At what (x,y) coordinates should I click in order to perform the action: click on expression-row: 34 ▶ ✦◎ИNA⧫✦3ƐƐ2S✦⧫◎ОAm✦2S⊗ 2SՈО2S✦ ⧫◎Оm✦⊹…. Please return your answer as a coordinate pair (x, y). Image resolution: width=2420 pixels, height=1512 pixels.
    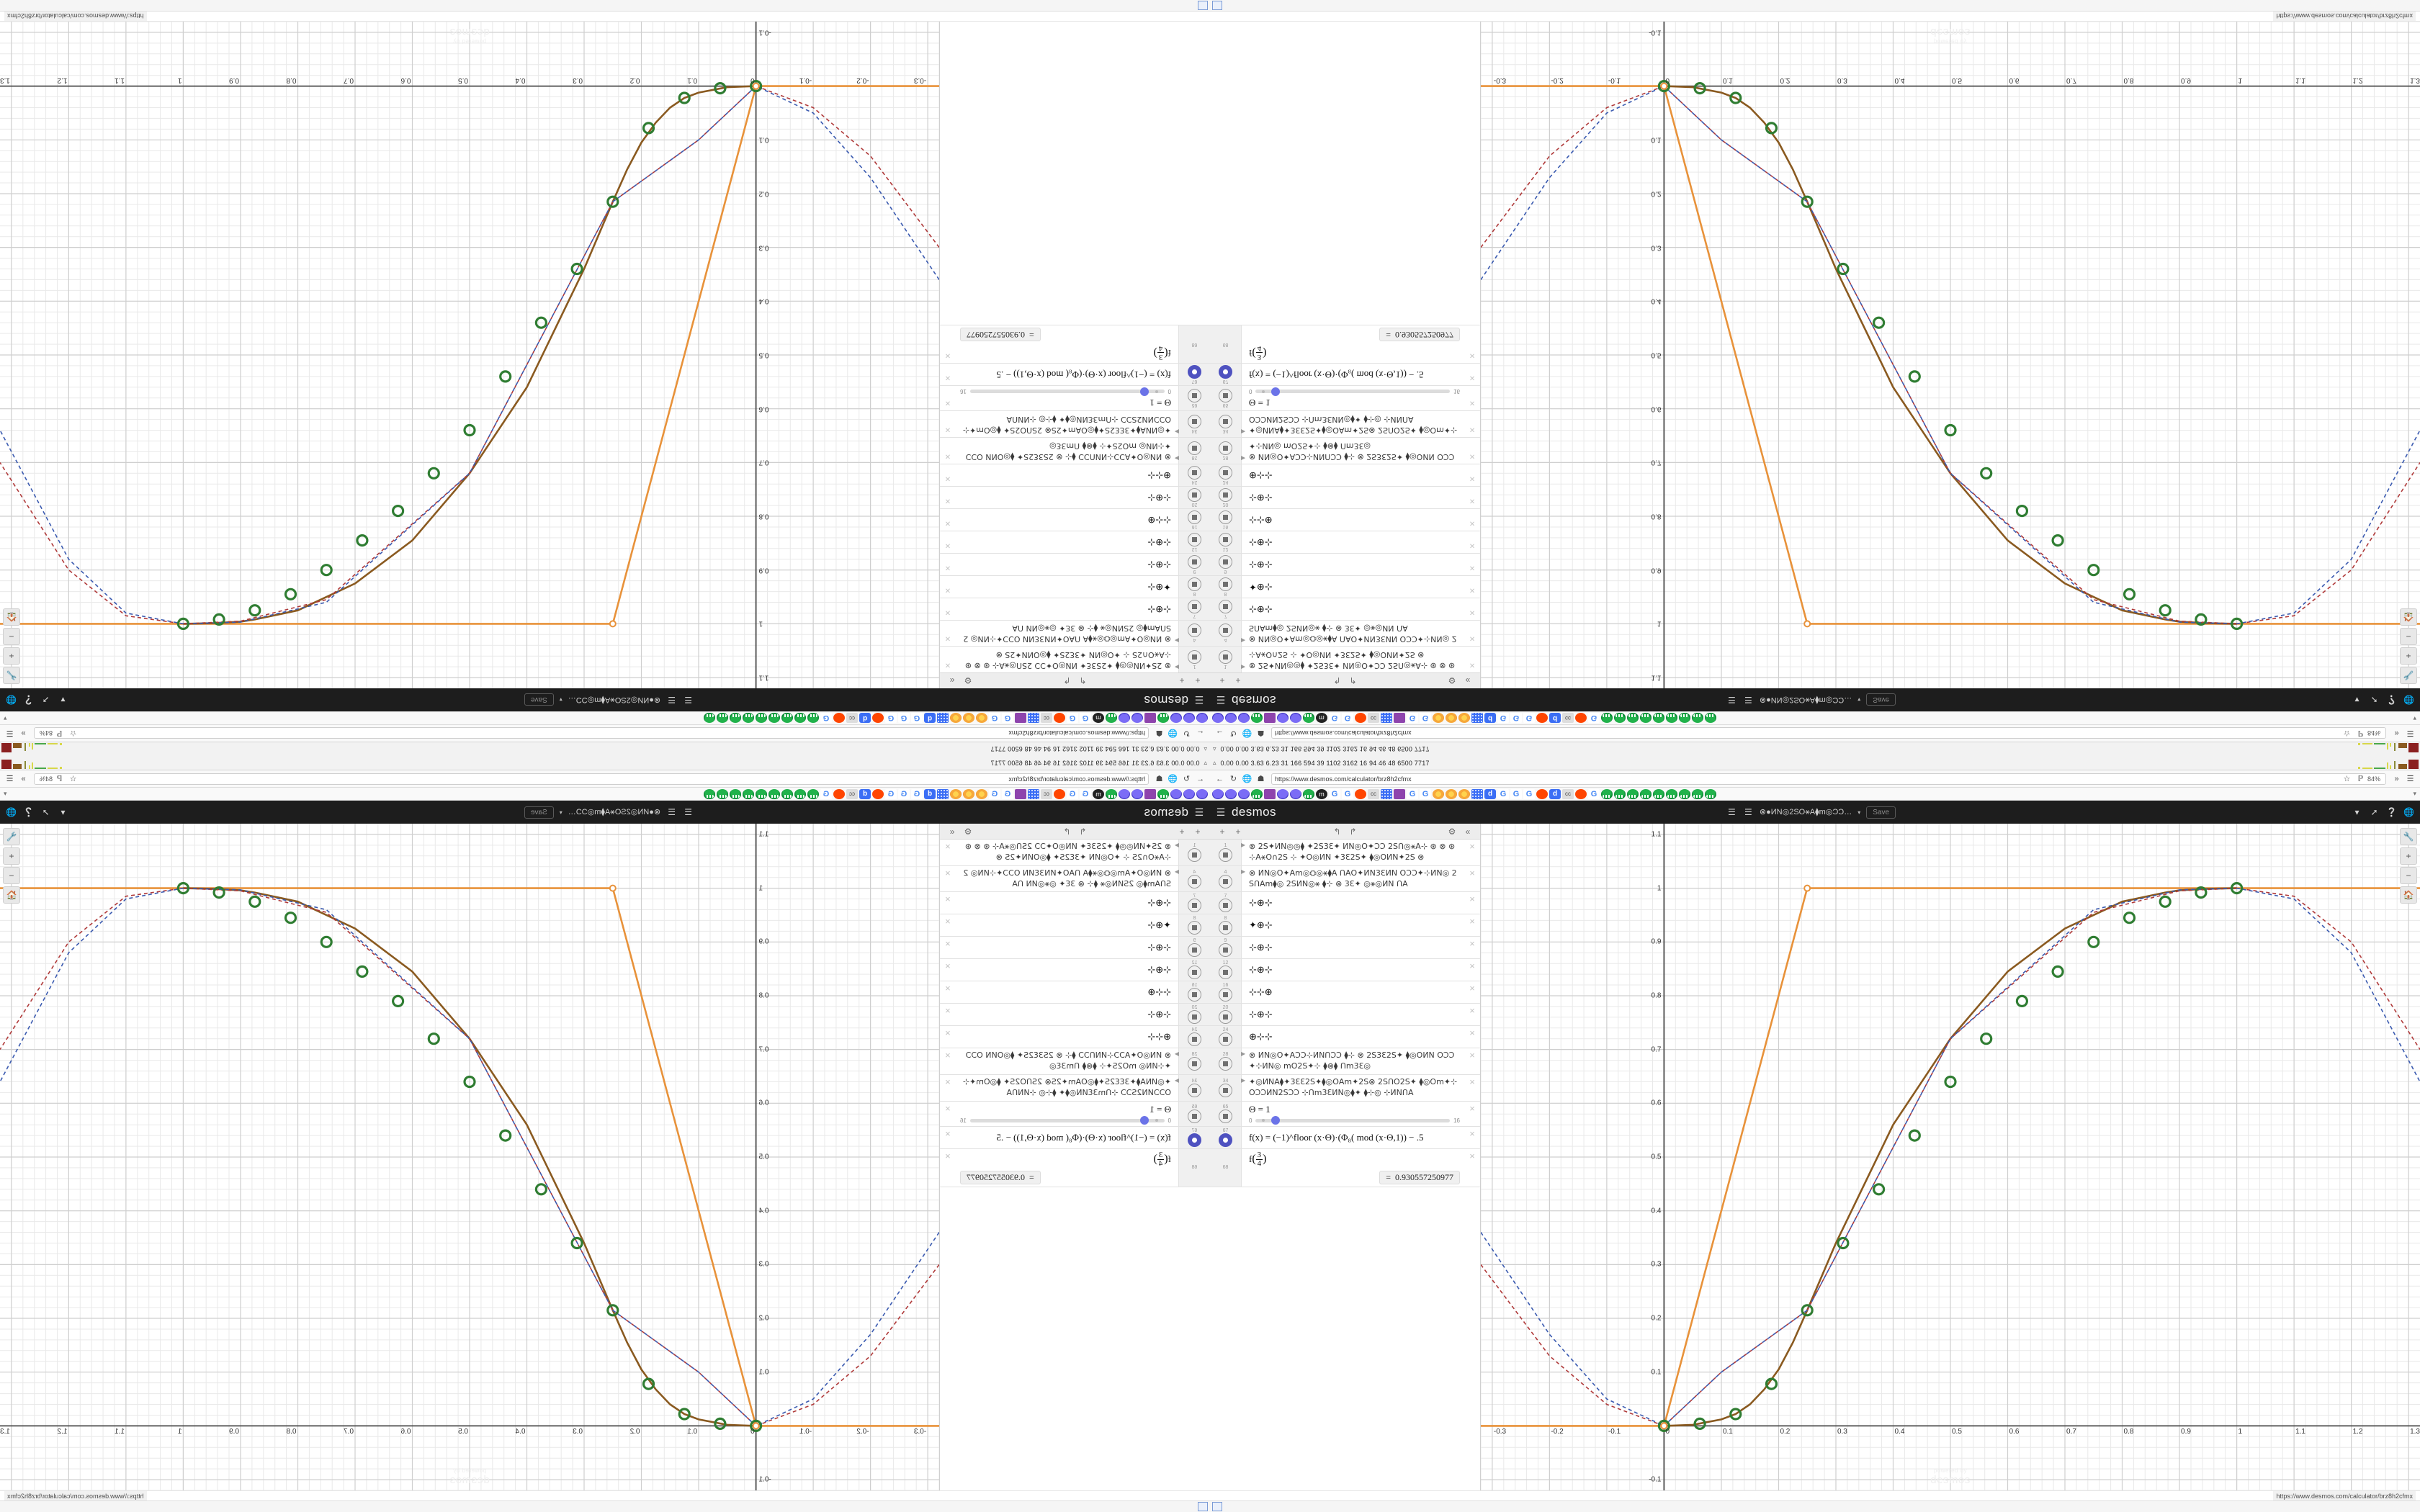
    Looking at the image, I should click on (1345, 1088).